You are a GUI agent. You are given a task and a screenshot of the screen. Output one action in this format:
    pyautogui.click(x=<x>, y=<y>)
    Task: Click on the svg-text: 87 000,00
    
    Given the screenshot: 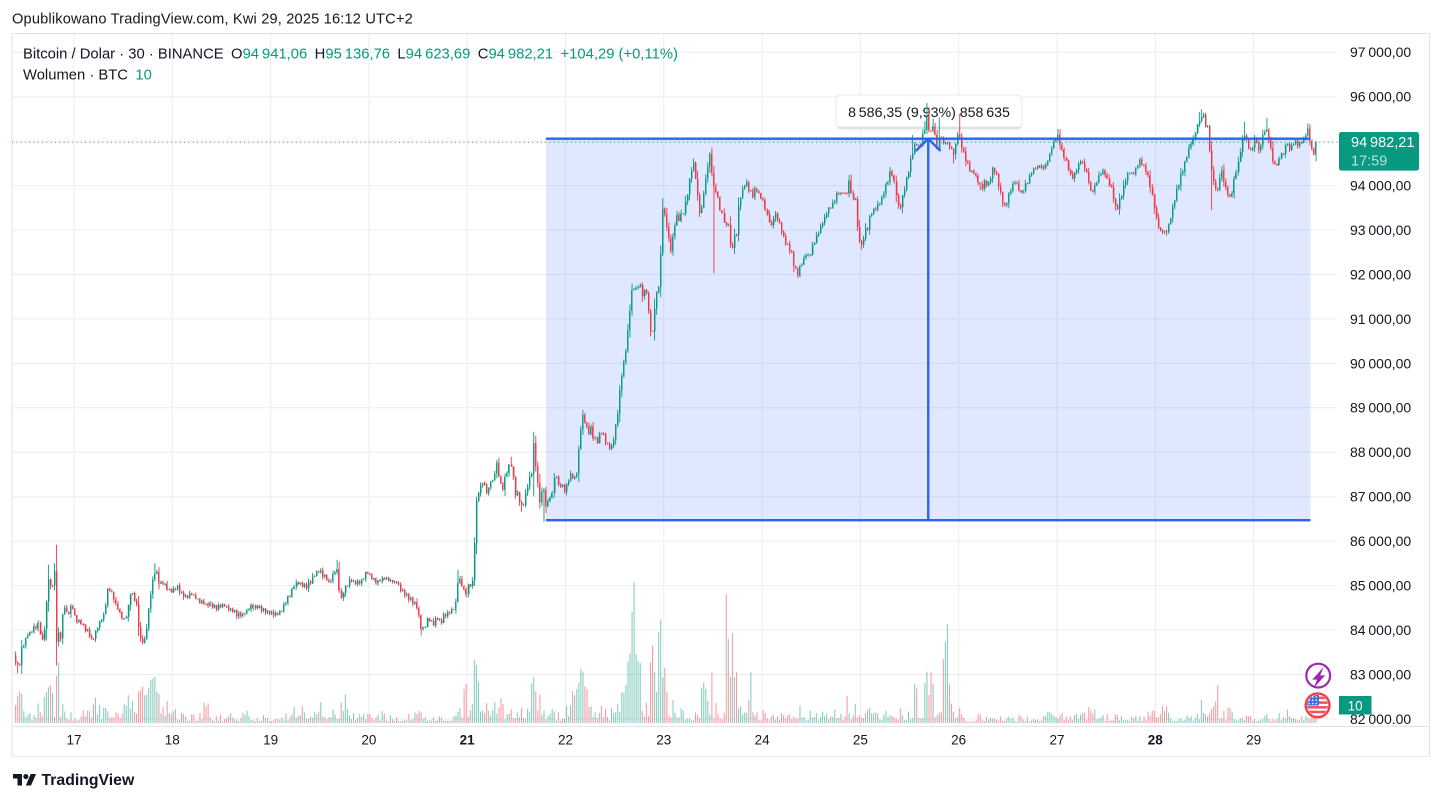 What is the action you would take?
    pyautogui.click(x=1380, y=497)
    